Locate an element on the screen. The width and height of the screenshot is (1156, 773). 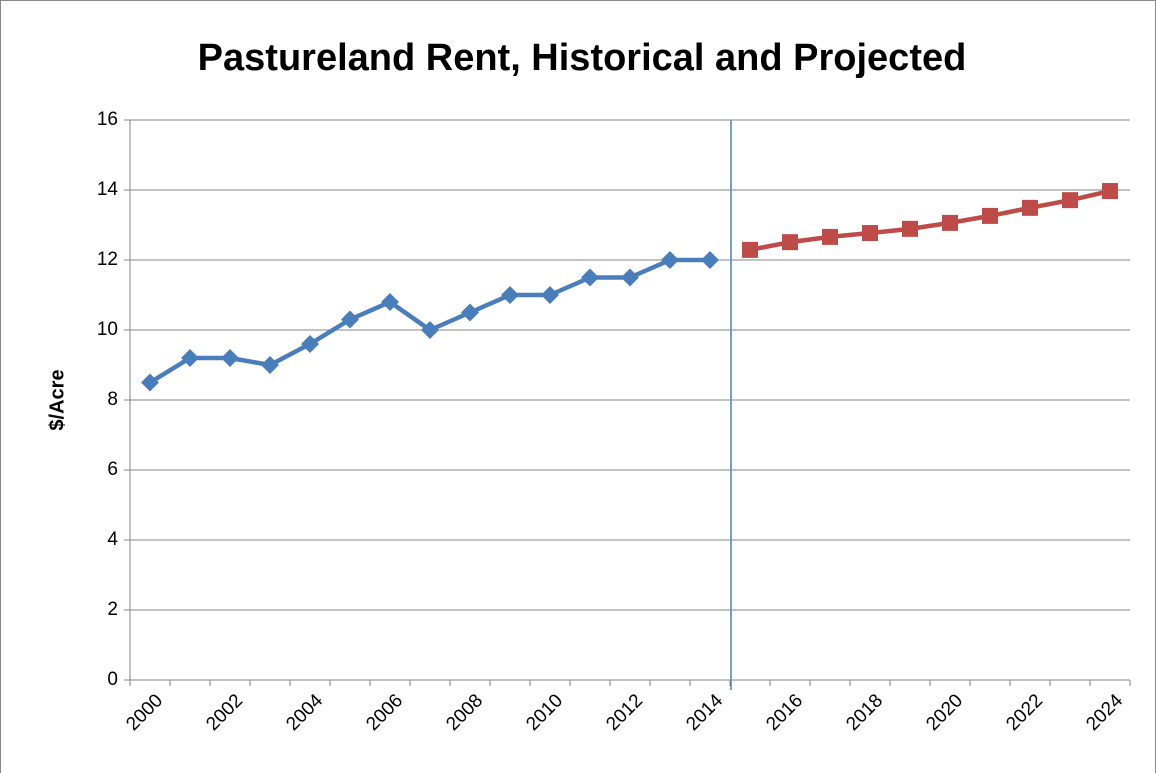
y-tick-label: 14 is located at coordinates (108, 189).